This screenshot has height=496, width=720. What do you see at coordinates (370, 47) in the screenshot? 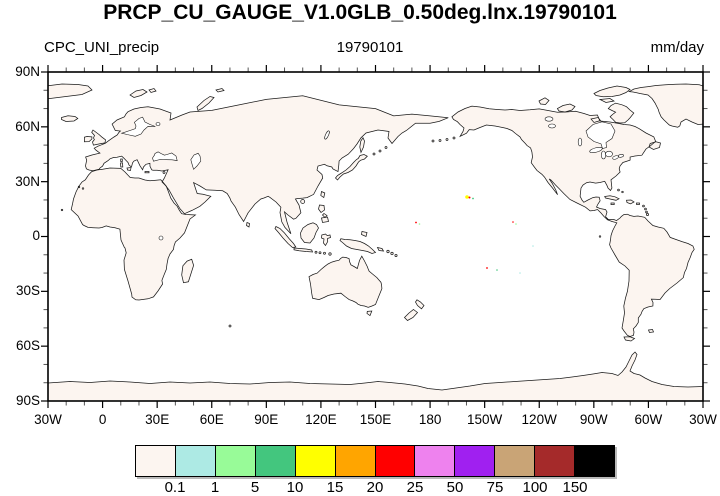
I see `date-label: 19790101` at bounding box center [370, 47].